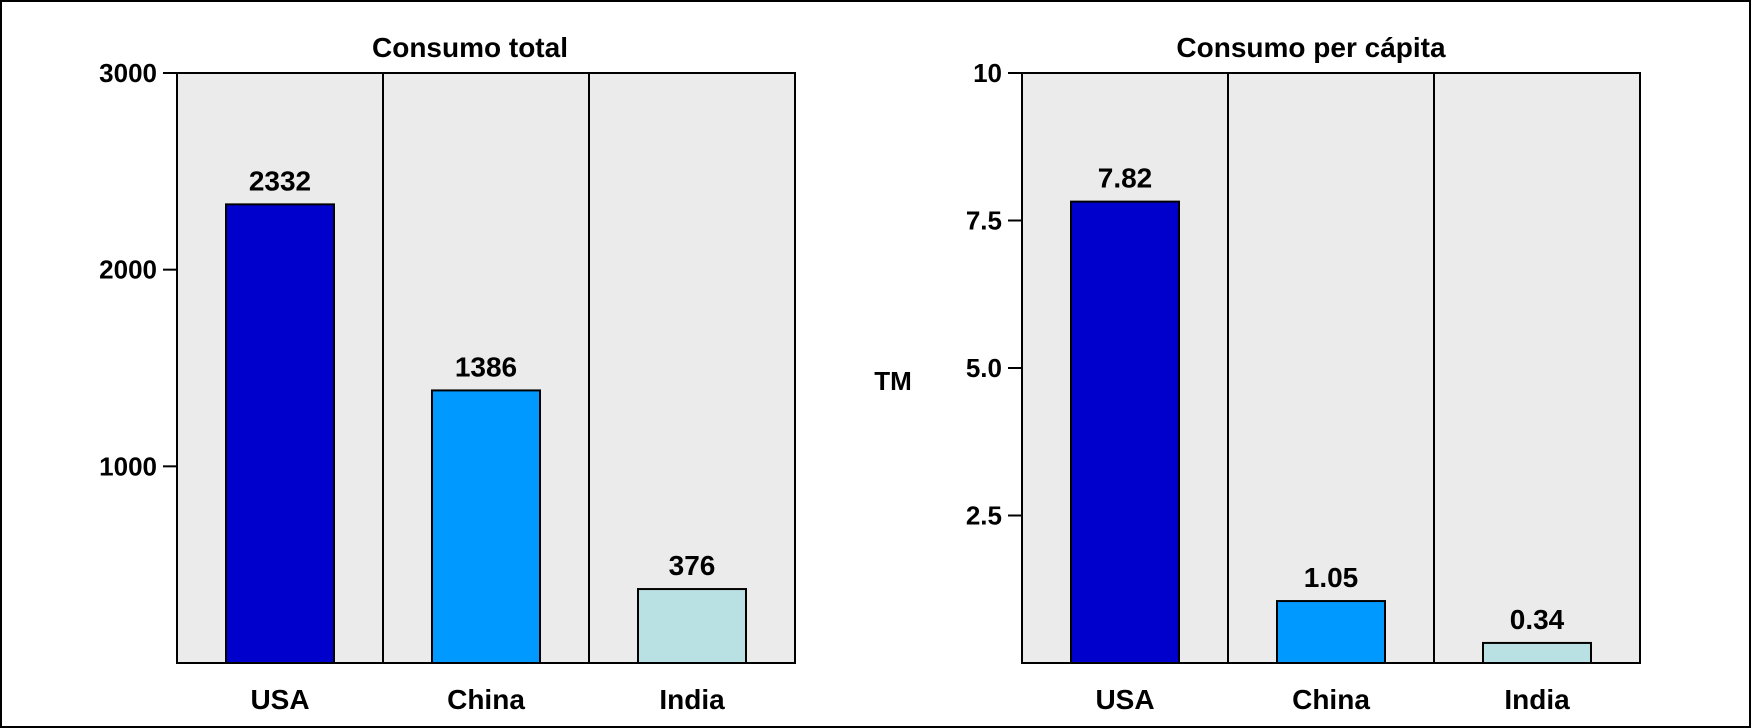 The image size is (1751, 728). What do you see at coordinates (280, 180) in the screenshot?
I see `bar-value-label: 2332` at bounding box center [280, 180].